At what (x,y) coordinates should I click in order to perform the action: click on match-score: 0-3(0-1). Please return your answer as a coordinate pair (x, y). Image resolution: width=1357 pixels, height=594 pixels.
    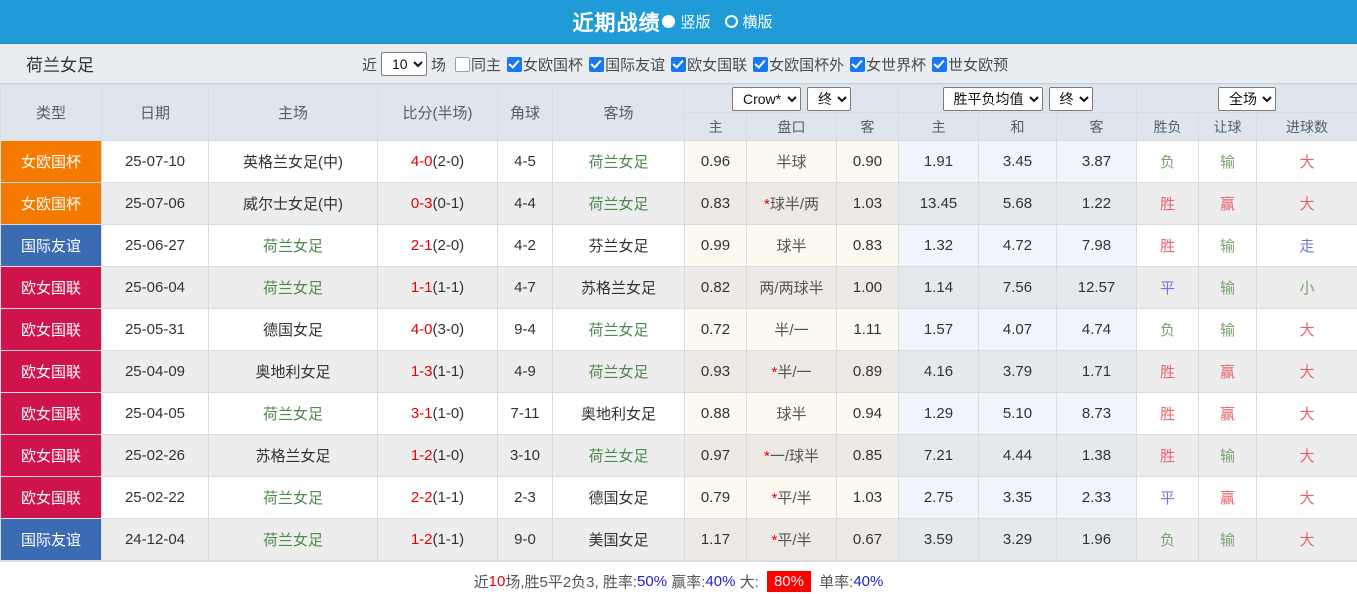
    Looking at the image, I should click on (437, 203).